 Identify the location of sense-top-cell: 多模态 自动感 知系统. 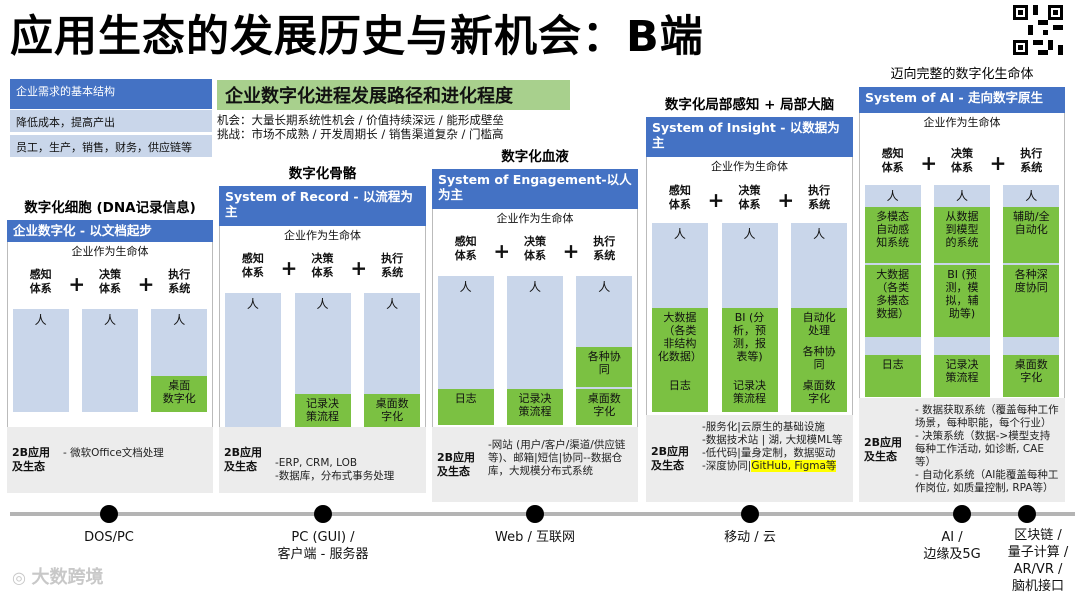
(892, 235).